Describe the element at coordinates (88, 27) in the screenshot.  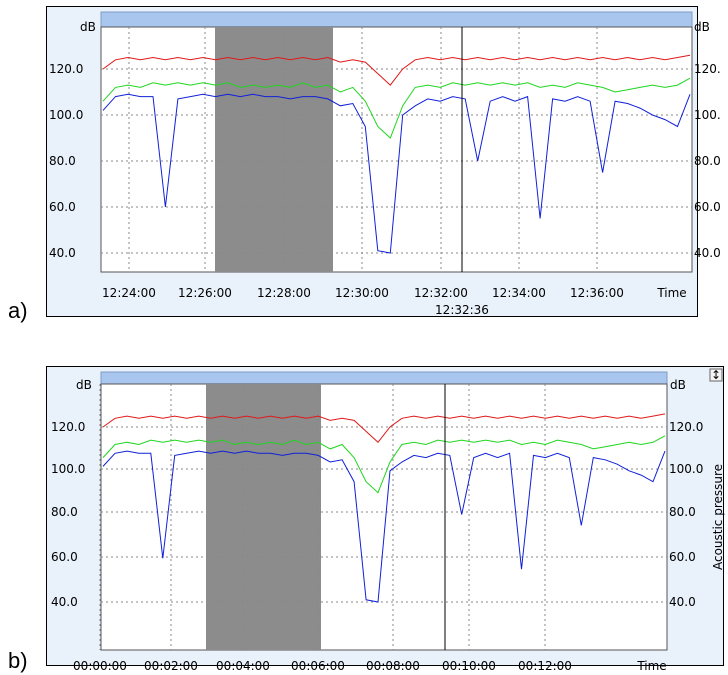
I see `y-axis-label-left-a: dB` at that location.